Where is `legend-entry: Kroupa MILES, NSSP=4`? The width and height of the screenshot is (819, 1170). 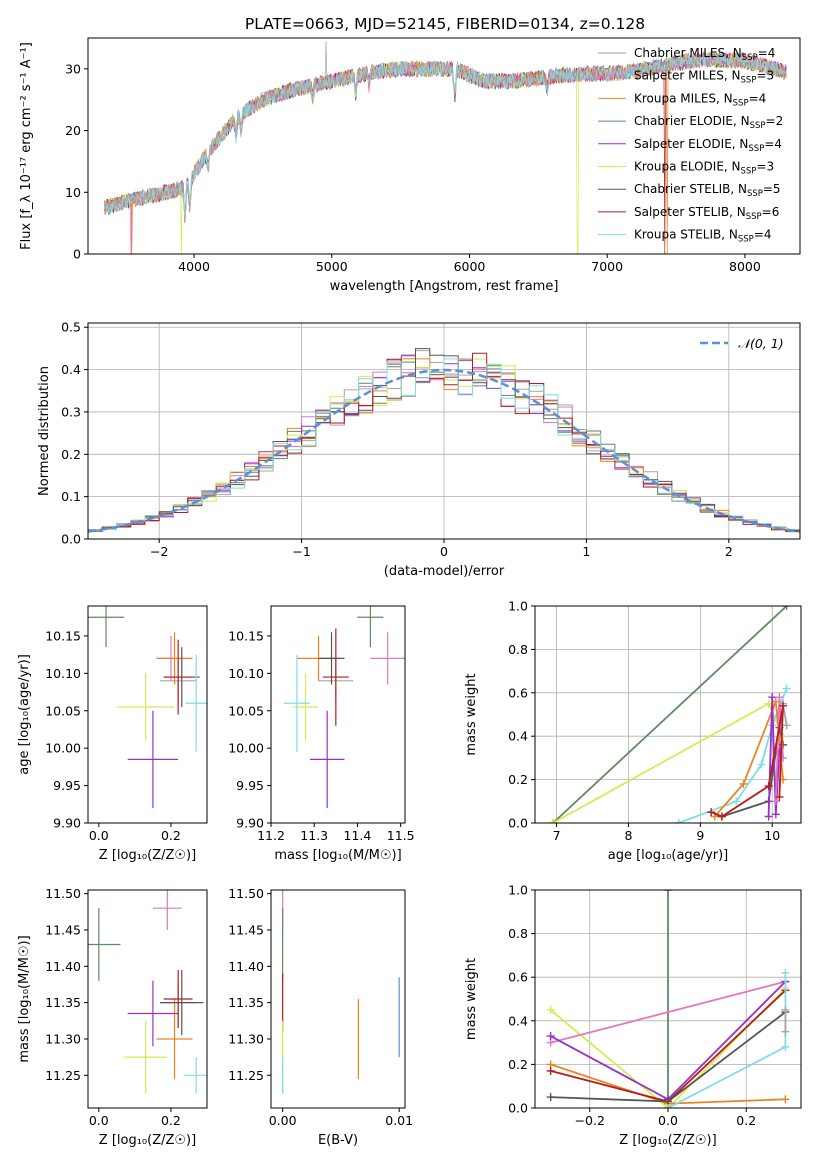 legend-entry: Kroupa MILES, NSSP=4 is located at coordinates (700, 99).